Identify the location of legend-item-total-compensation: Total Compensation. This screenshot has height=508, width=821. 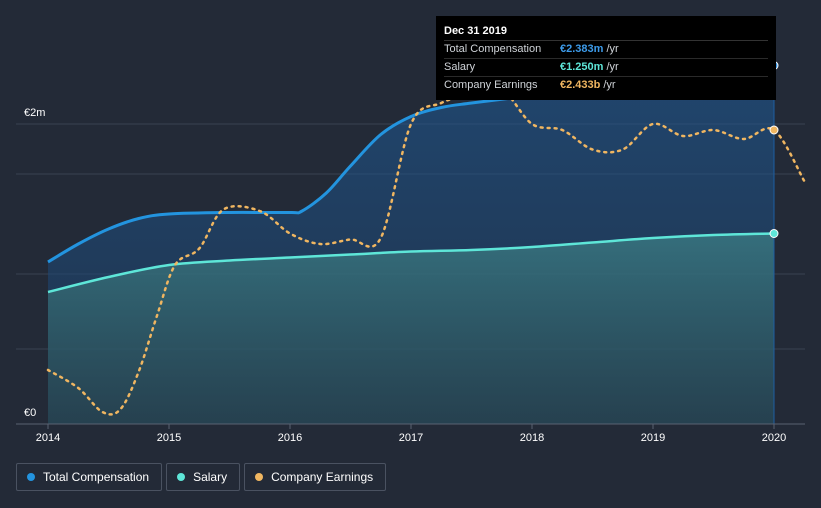
(89, 477).